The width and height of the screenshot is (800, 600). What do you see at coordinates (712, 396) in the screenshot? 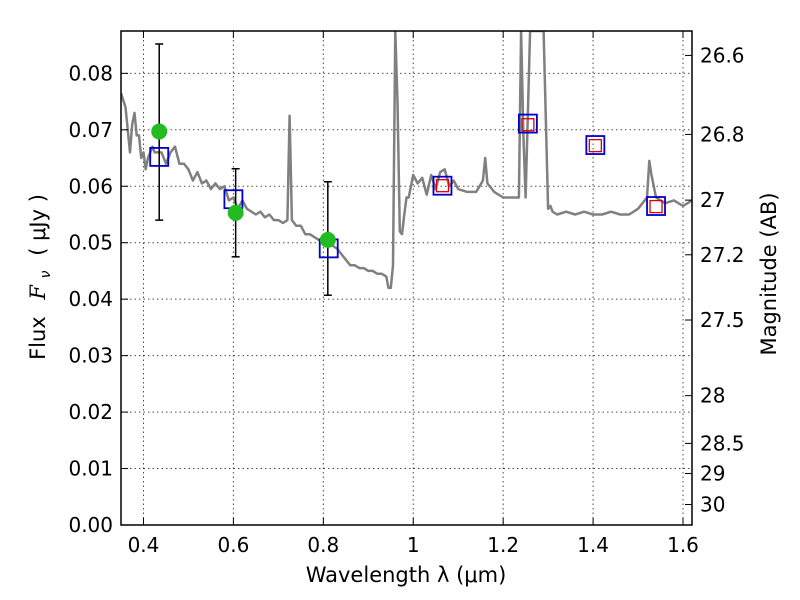
I see `mag-tick-label: 28` at bounding box center [712, 396].